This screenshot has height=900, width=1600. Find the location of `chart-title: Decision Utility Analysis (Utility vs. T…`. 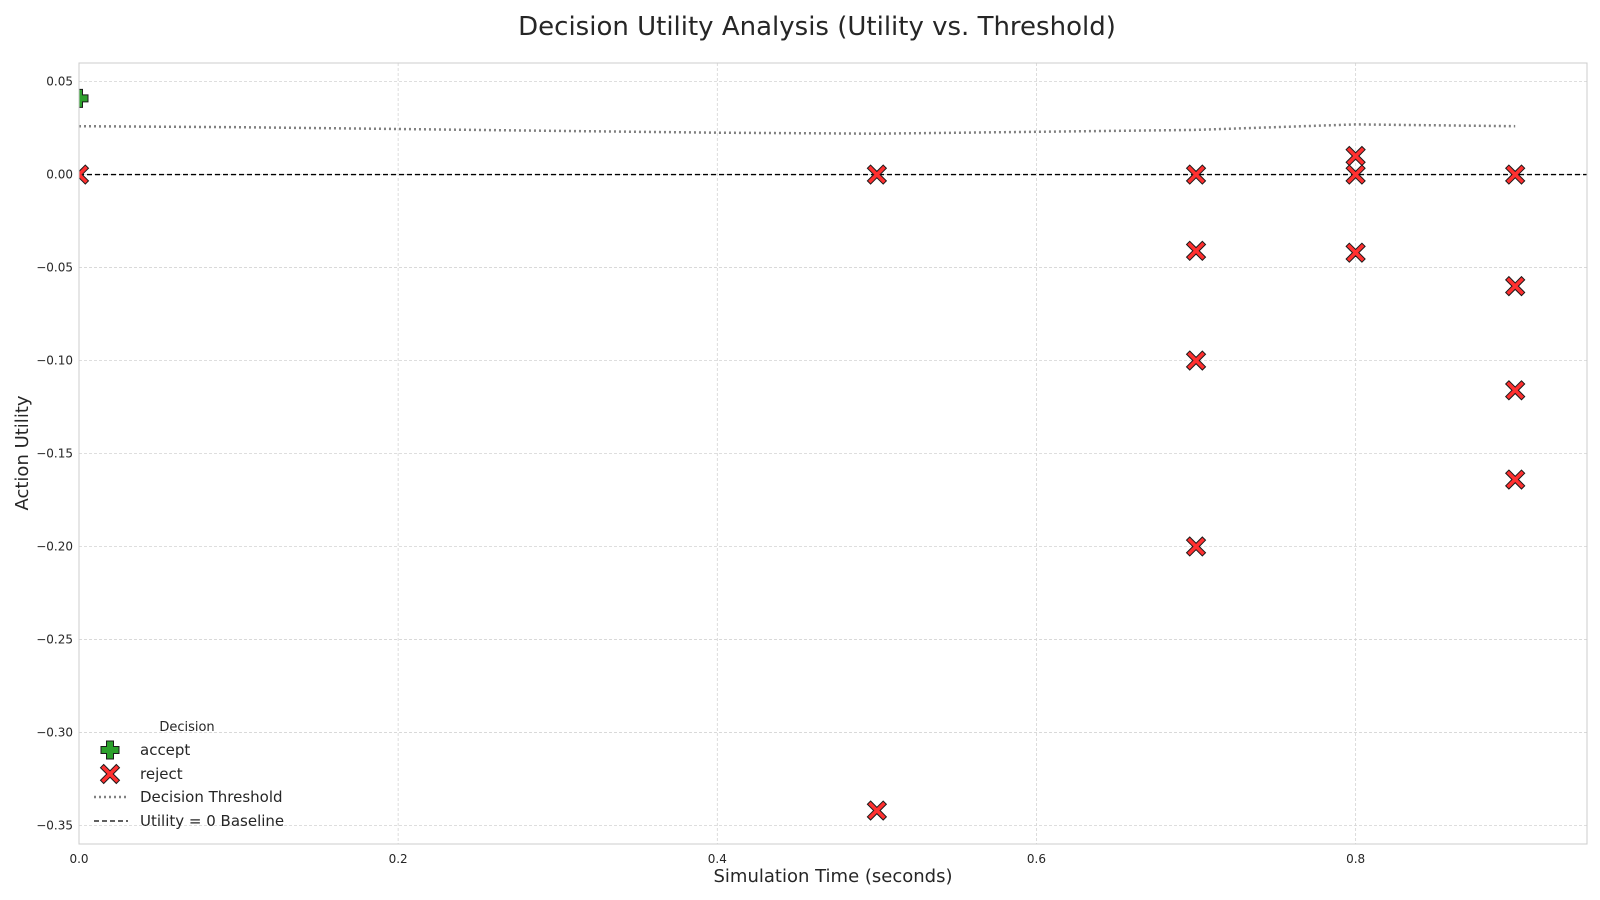

chart-title: Decision Utility Analysis (Utility vs. T… is located at coordinates (817, 27).